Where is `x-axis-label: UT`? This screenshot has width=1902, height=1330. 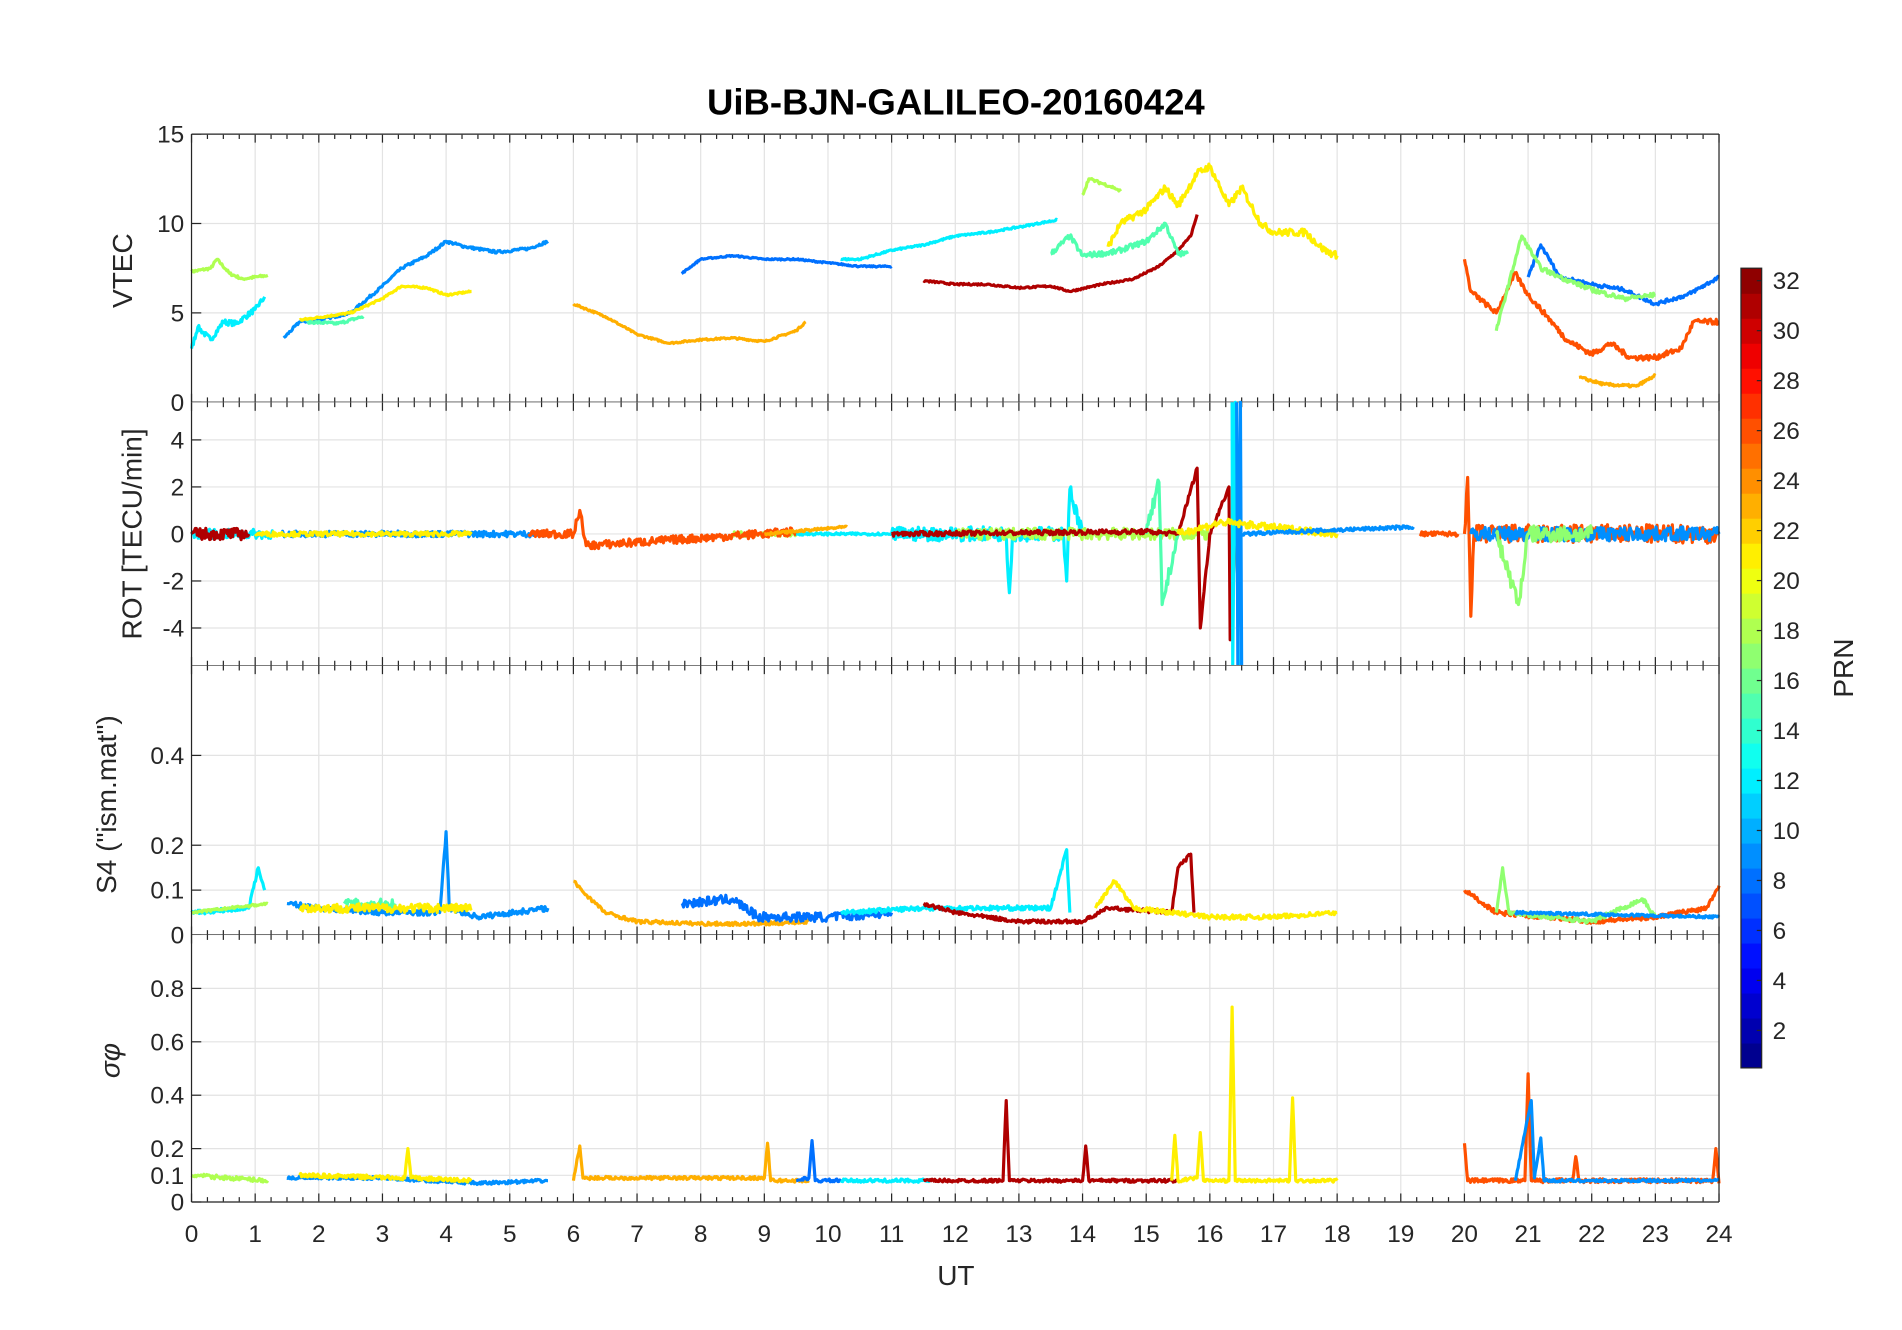 x-axis-label: UT is located at coordinates (955, 1275).